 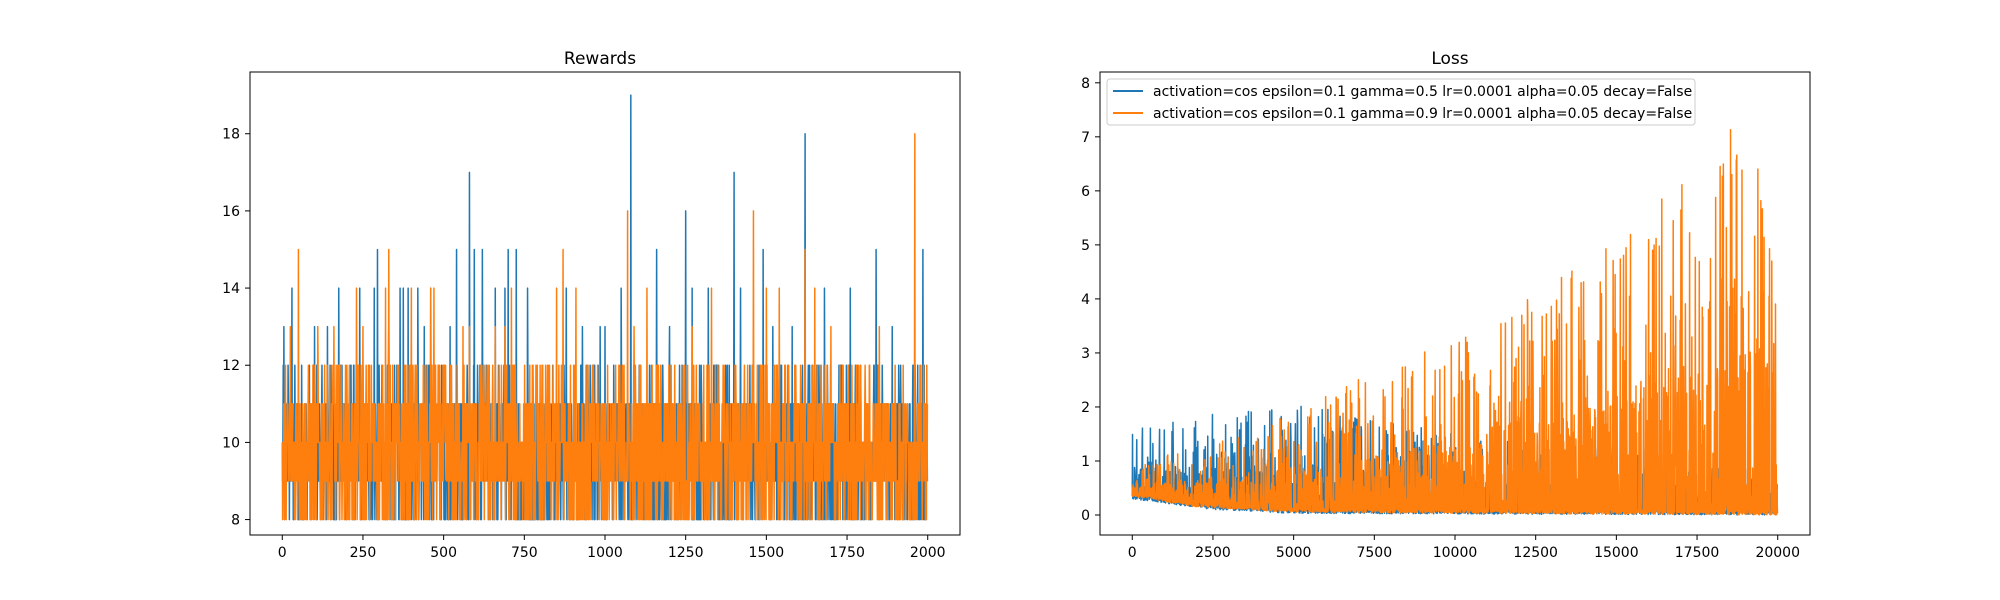 I want to click on x-tick-label: 2500, so click(x=1213, y=553).